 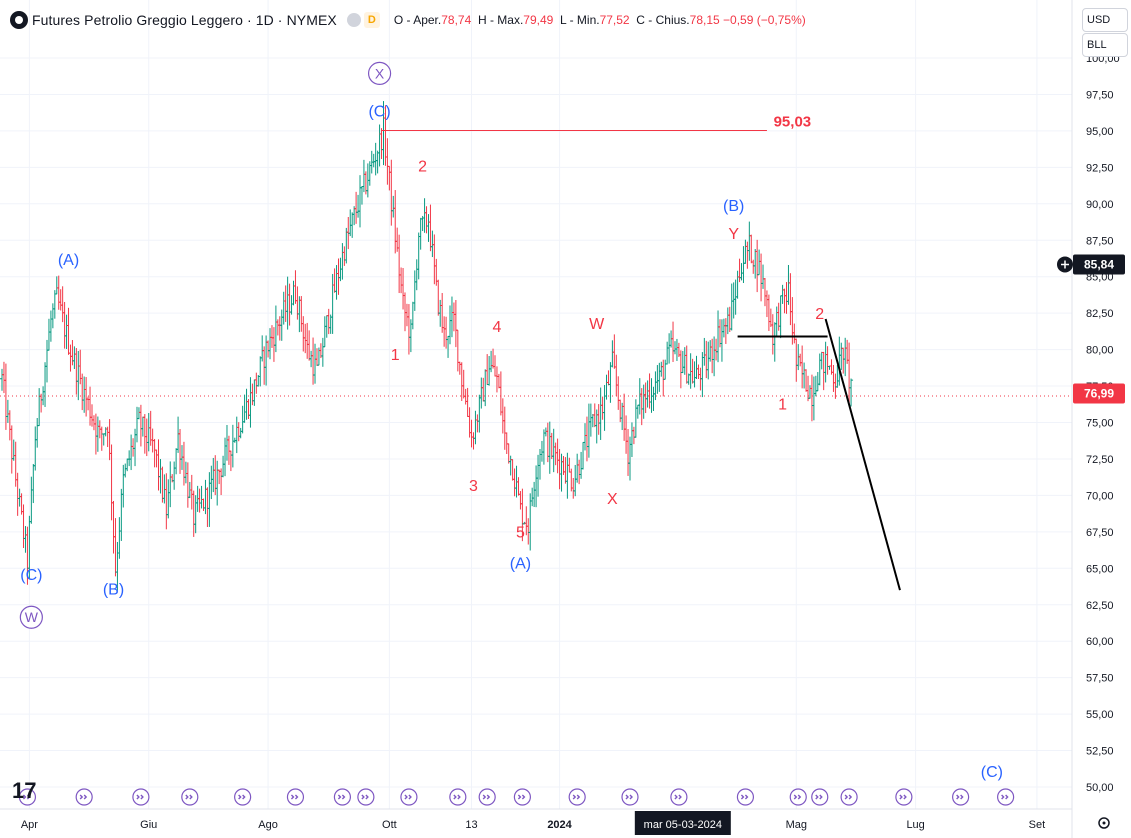 I want to click on price-tick-label: 60,00, so click(x=1100, y=642).